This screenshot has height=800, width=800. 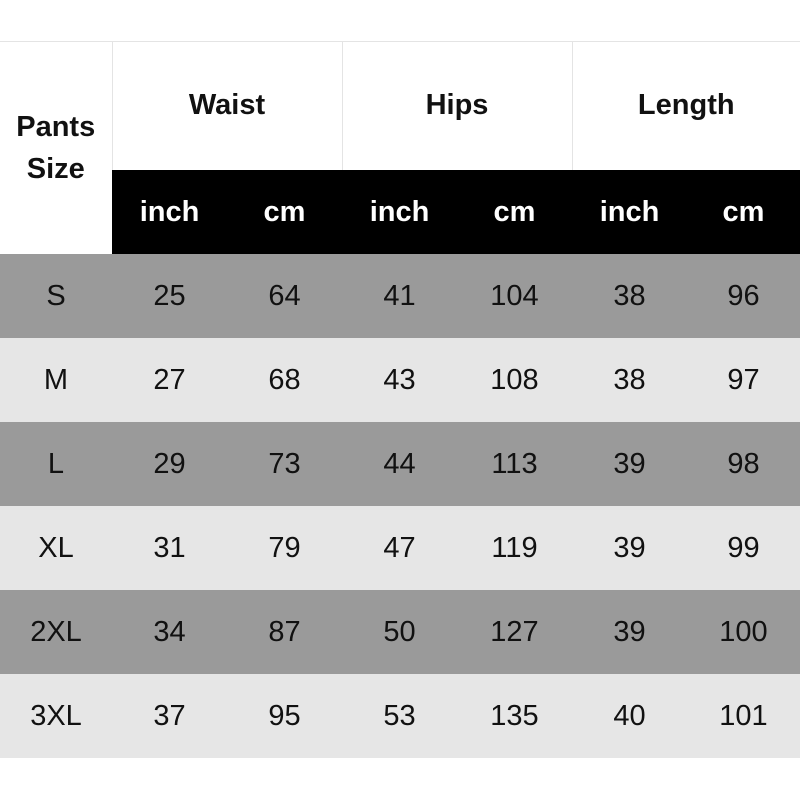 I want to click on hips-header: Hips, so click(x=456, y=105).